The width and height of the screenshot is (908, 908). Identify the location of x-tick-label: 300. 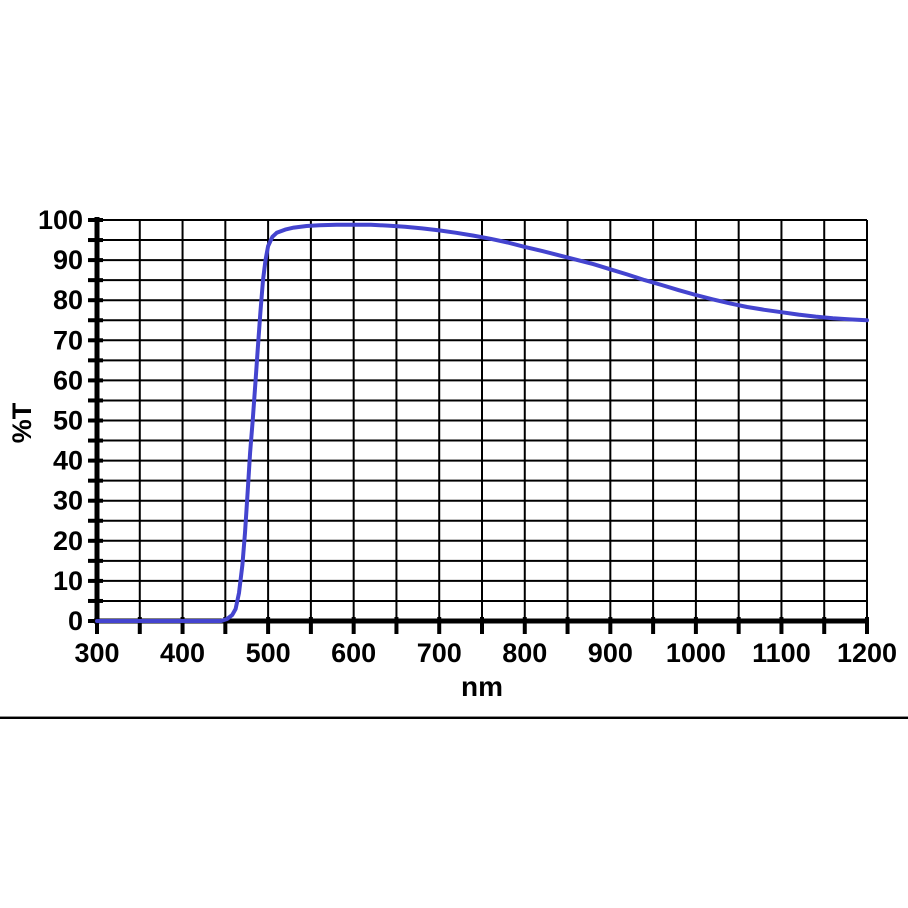
(96, 653).